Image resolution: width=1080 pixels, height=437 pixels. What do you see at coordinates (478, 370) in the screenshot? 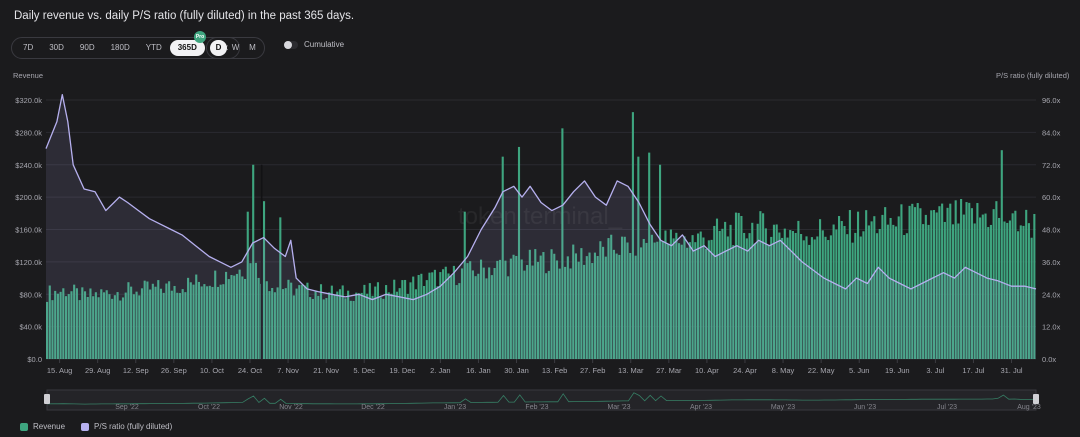
I see `x-tick-label: 16. Jan` at bounding box center [478, 370].